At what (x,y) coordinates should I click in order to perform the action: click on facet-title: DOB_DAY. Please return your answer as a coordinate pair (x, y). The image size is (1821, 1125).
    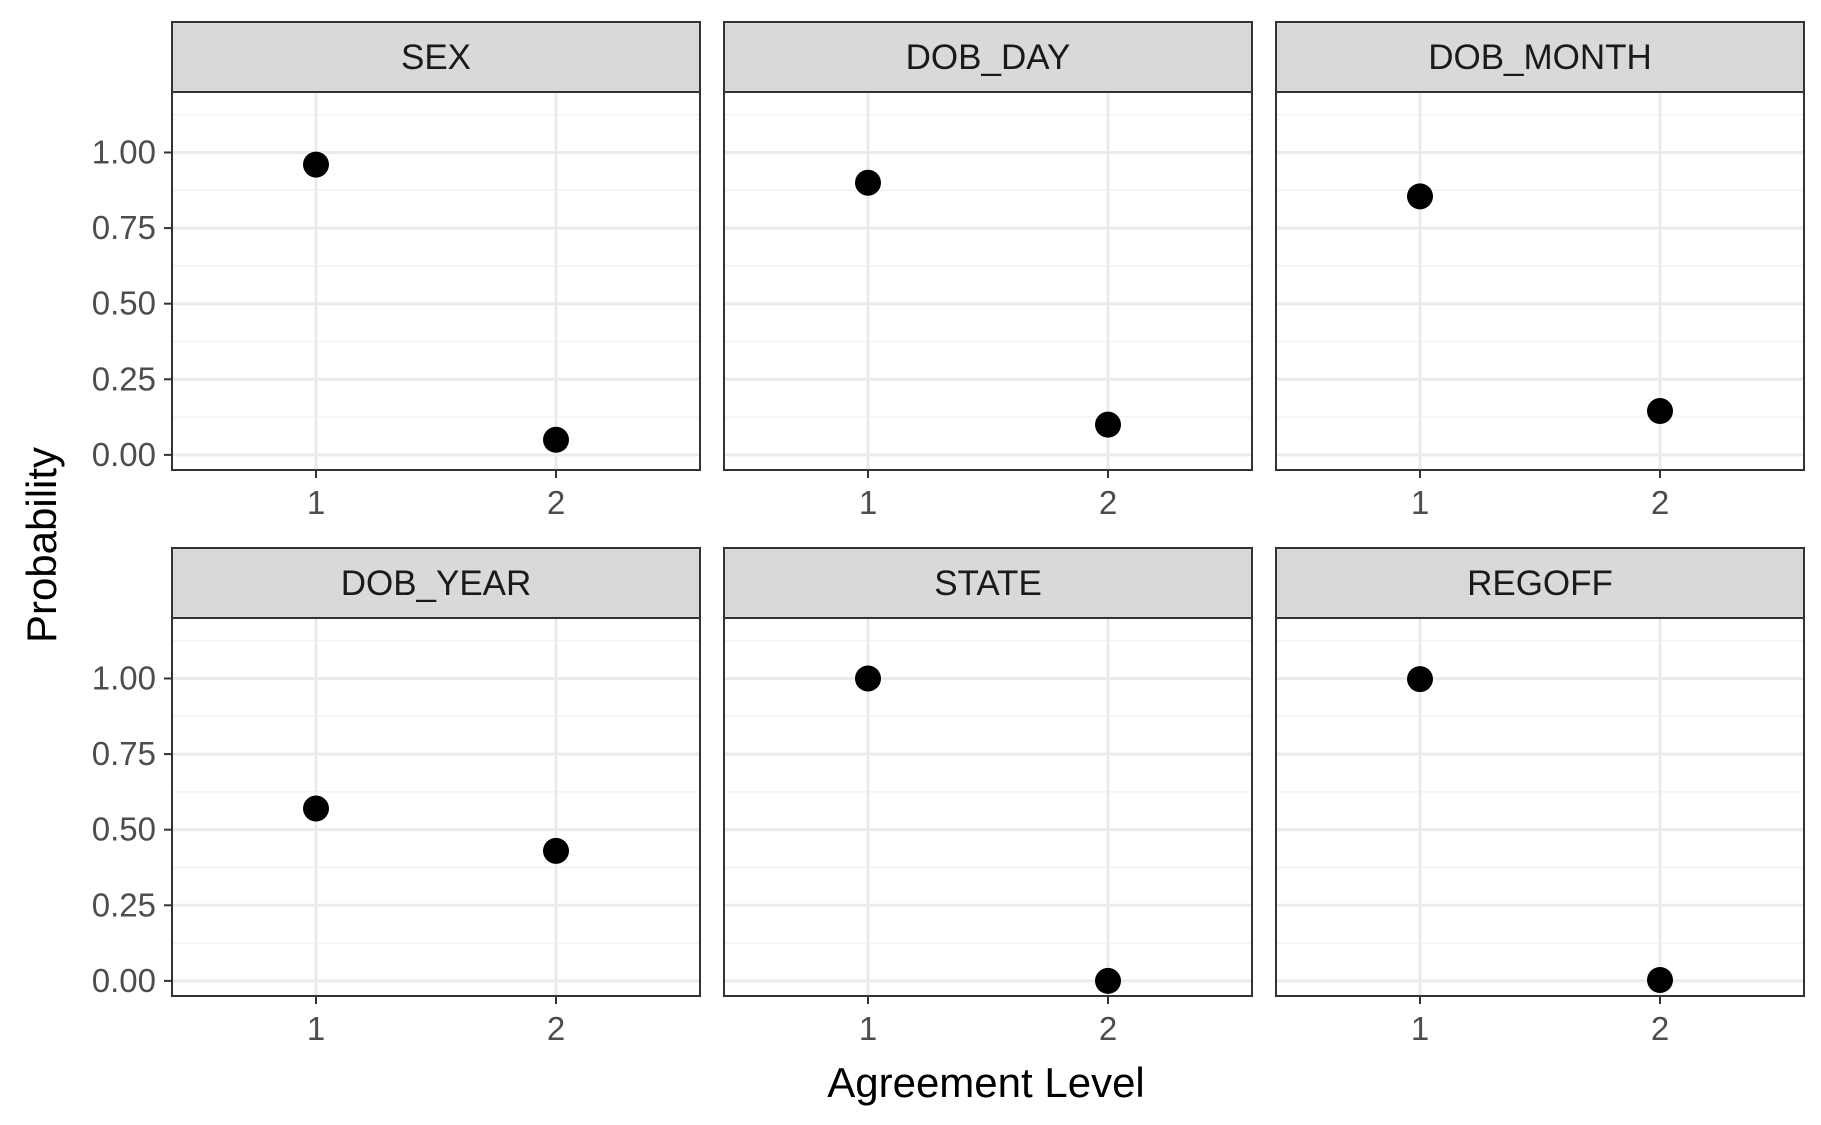
    Looking at the image, I should click on (988, 57).